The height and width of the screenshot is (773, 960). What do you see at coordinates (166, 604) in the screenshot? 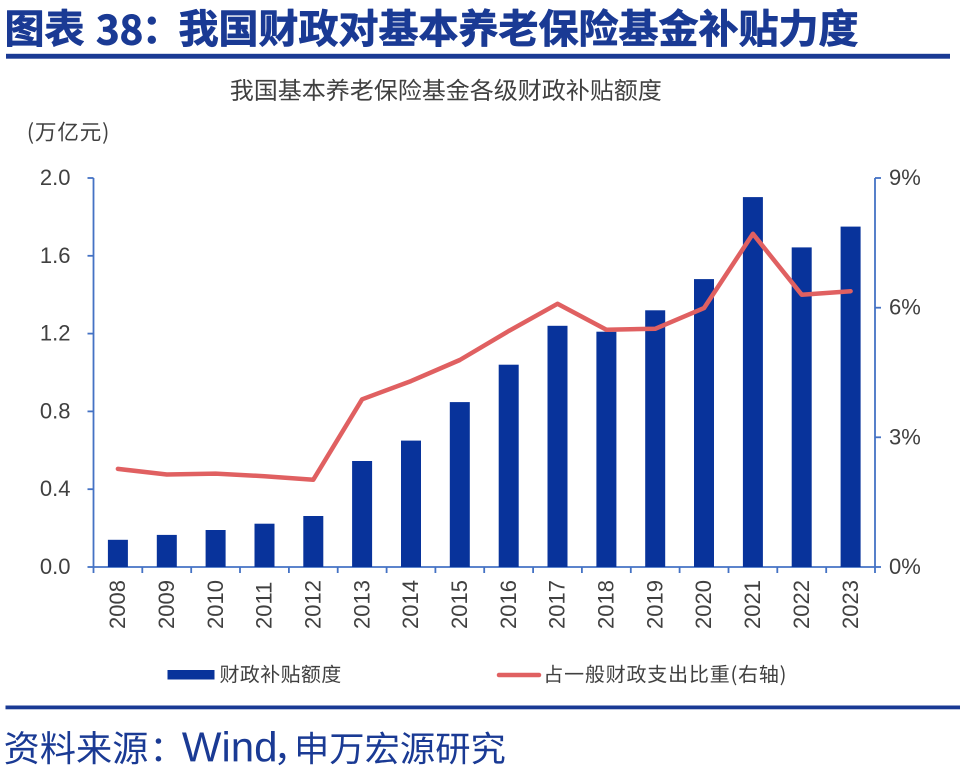
I see `svg-text: 2009` at bounding box center [166, 604].